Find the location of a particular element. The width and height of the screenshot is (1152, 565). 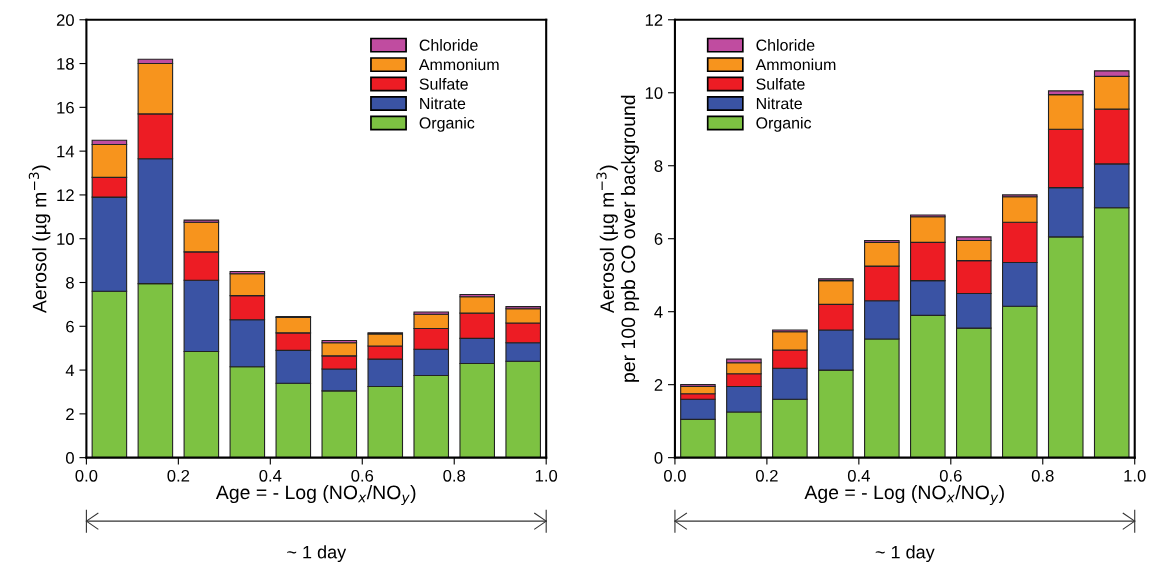

y-axis-title: Aerosol (µg m$^{−3}$) per 100 ppb CO over background is located at coordinates (618, 238).